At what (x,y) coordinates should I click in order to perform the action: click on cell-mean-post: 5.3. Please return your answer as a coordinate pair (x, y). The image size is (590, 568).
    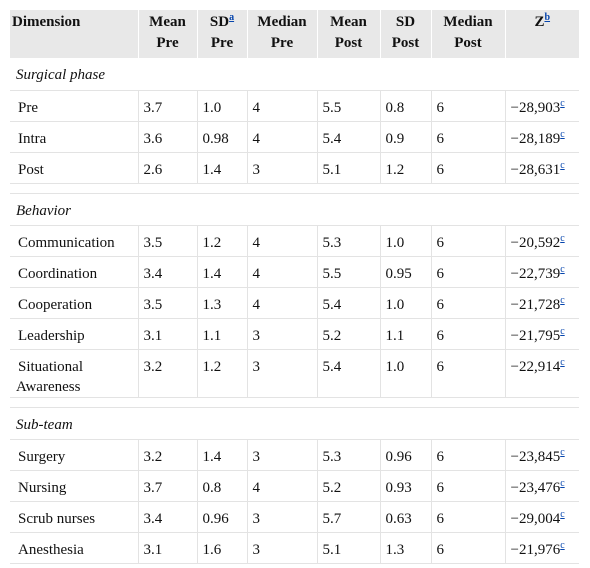
    Looking at the image, I should click on (349, 455).